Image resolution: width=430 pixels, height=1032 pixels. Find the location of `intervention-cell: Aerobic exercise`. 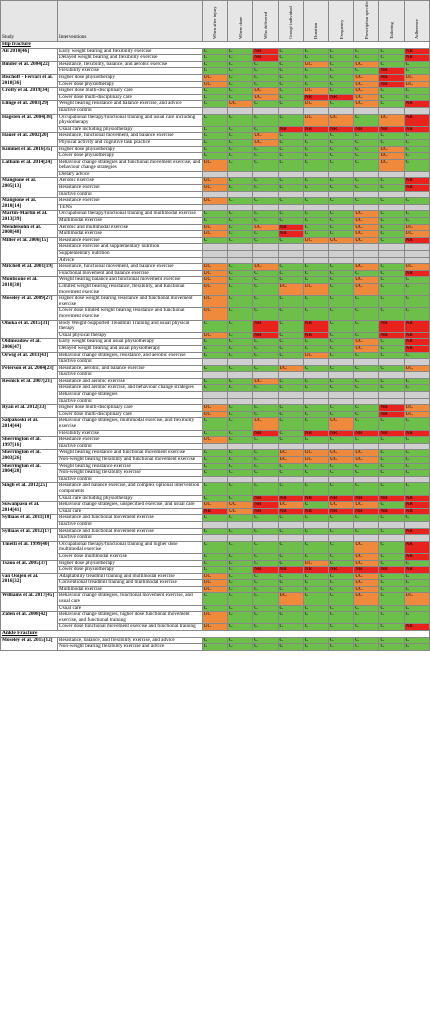

intervention-cell: Aerobic exercise is located at coordinates (130, 181).